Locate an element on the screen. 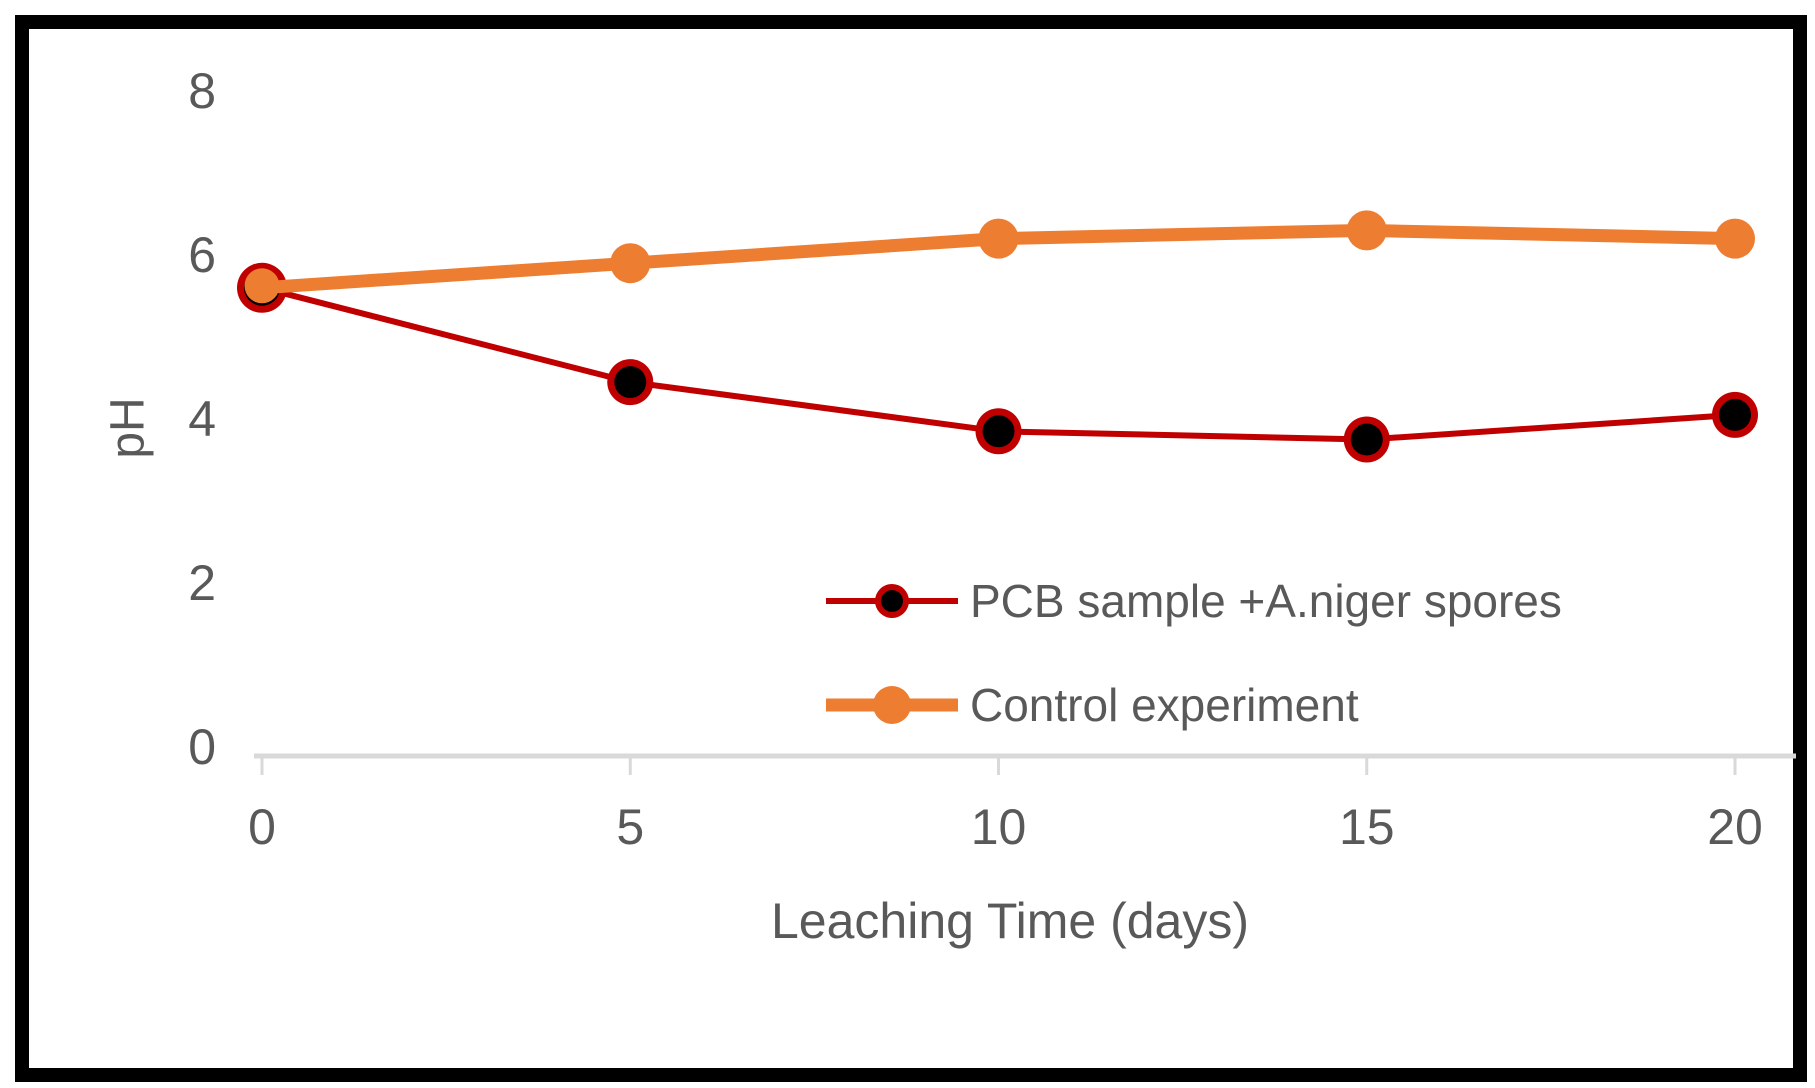 This screenshot has height=1088, width=1815. legend-item-control: Control experiment is located at coordinates (1090, 705).